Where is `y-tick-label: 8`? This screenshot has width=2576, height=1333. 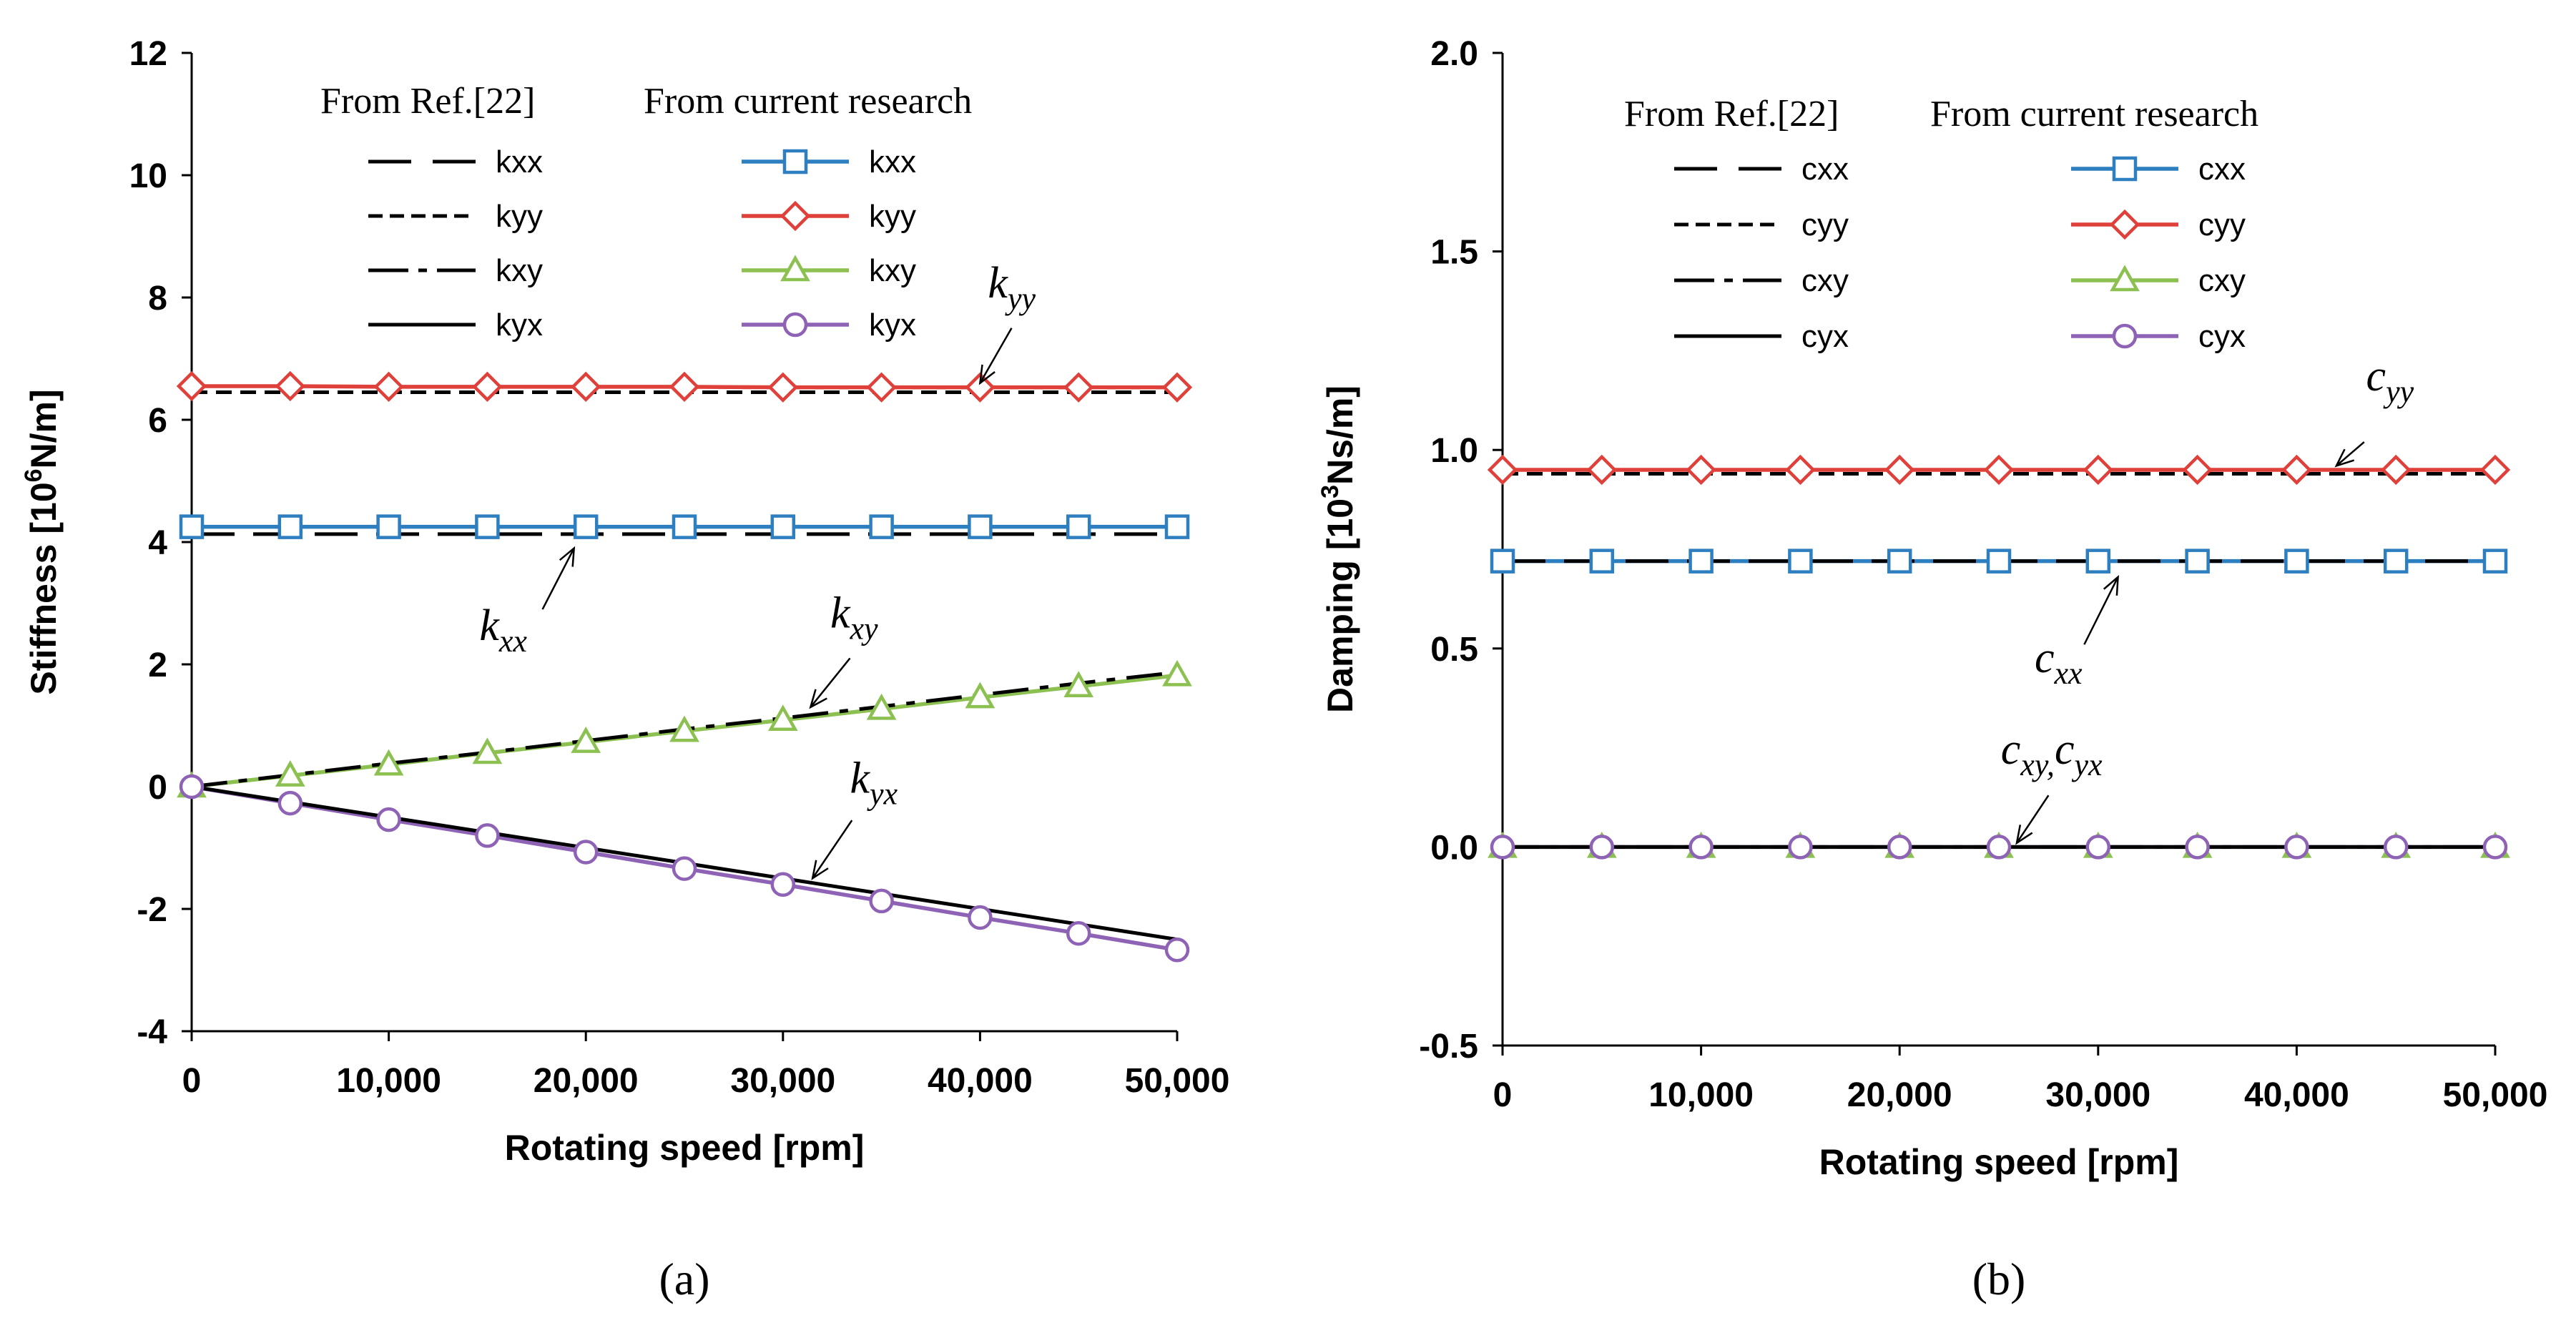 y-tick-label: 8 is located at coordinates (157, 299).